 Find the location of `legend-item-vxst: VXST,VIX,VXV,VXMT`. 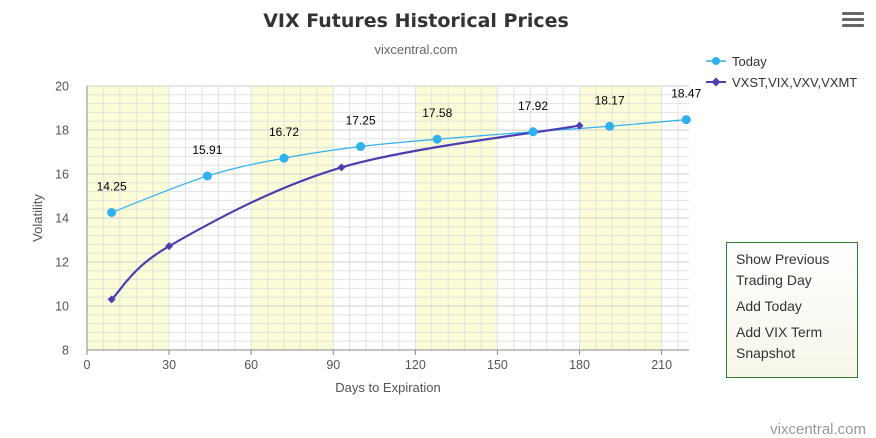

legend-item-vxst: VXST,VIX,VXV,VXMT is located at coordinates (781, 82).